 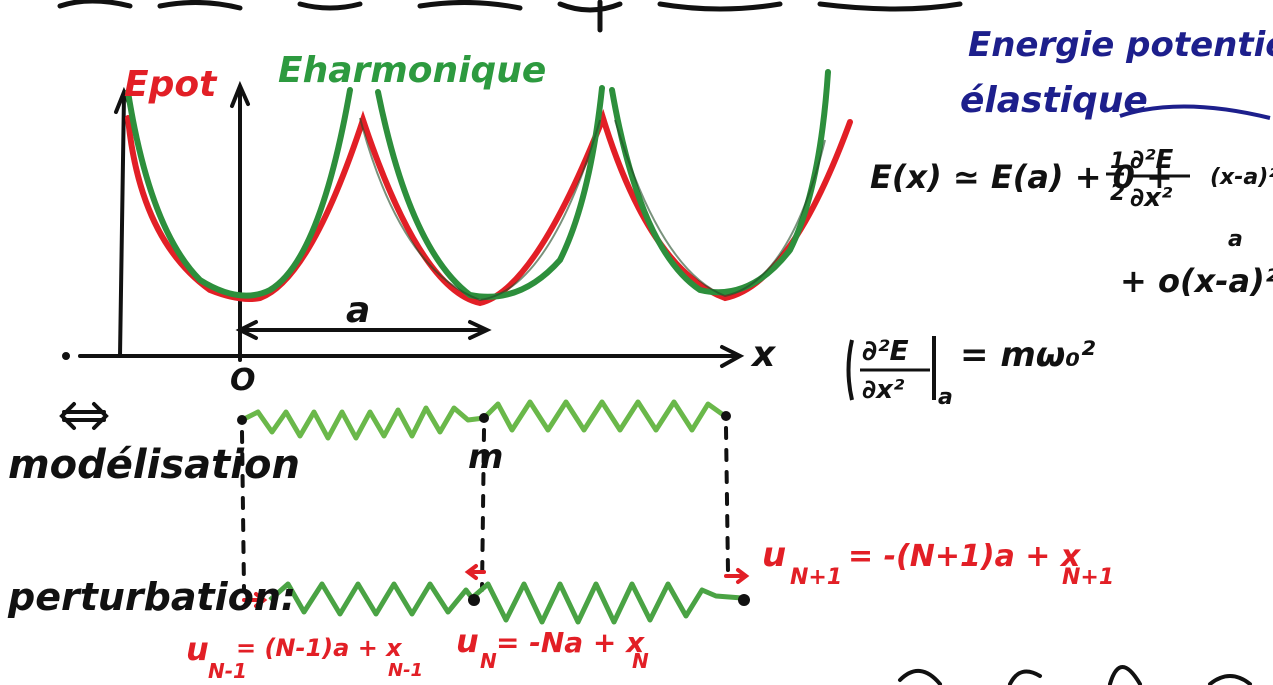 I want to click on axis-dot, so click(x=66, y=356).